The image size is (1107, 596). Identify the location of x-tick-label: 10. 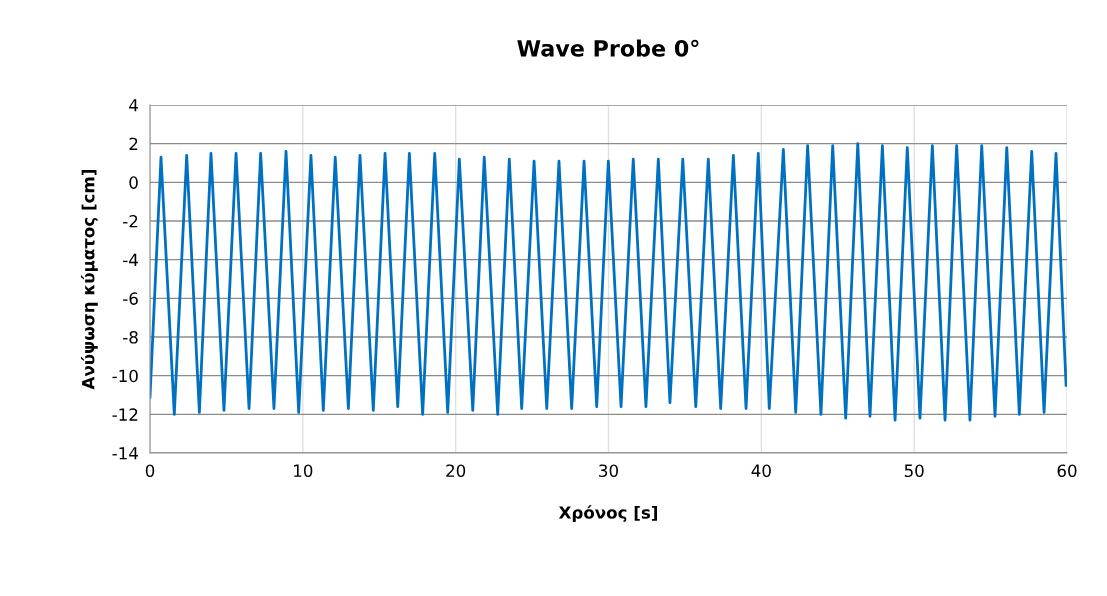
(303, 471).